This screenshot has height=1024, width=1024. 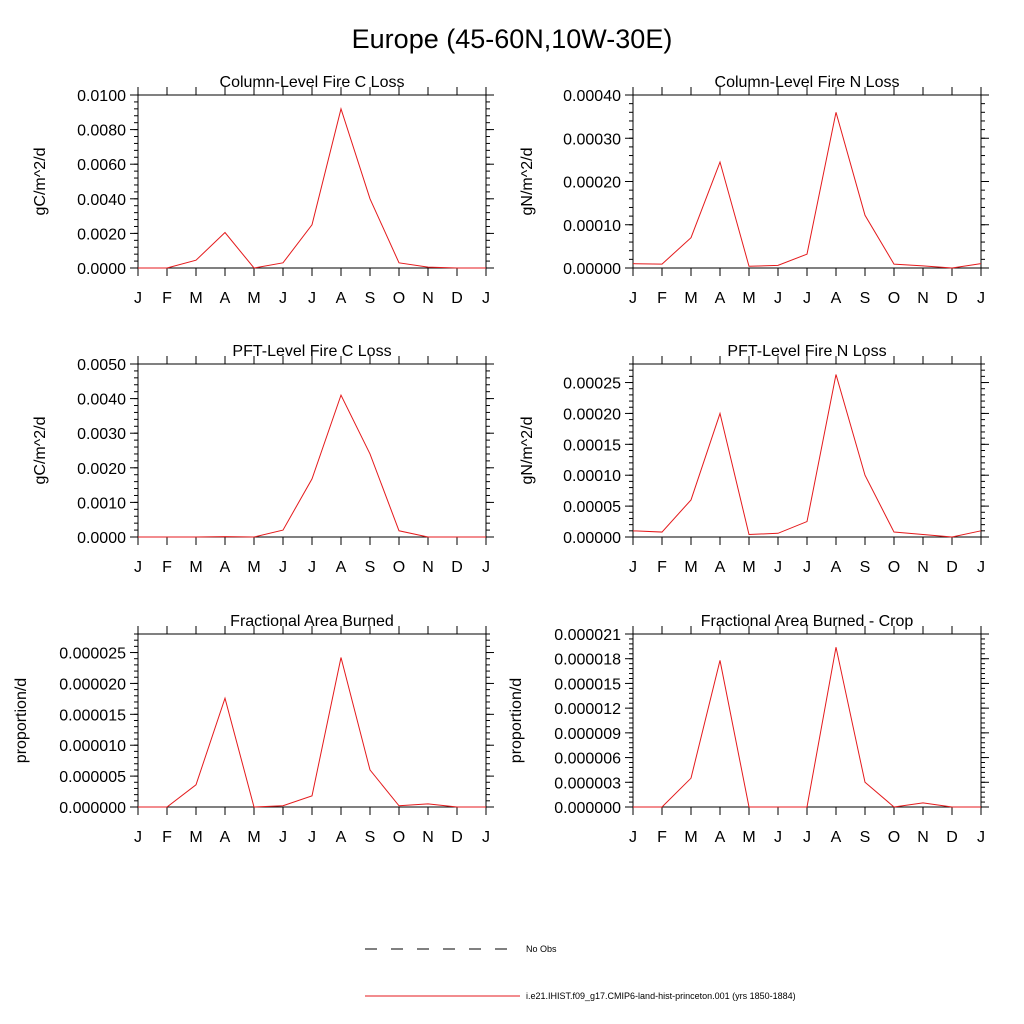 What do you see at coordinates (592, 414) in the screenshot?
I see `y-tick-label: 0.00020` at bounding box center [592, 414].